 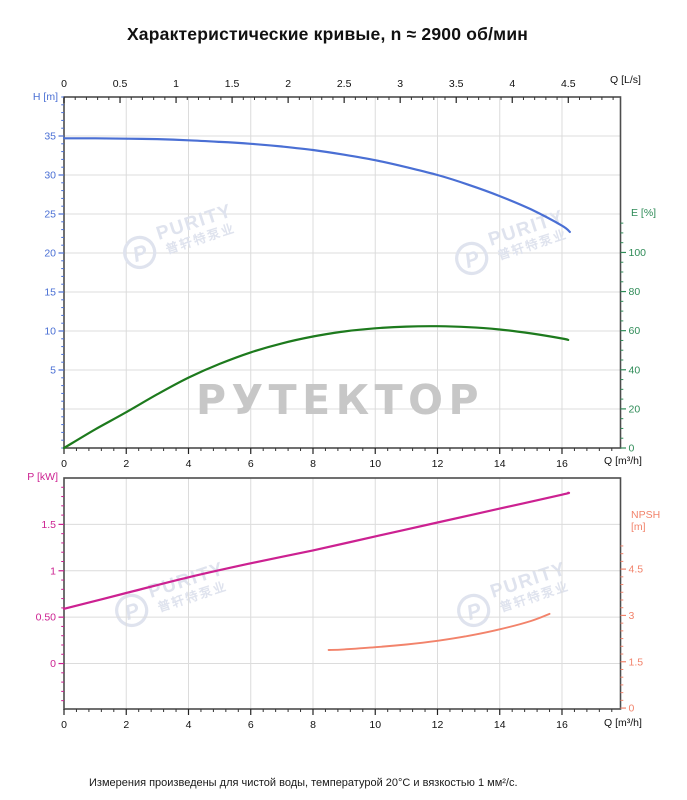 I want to click on y-right-tick-label: 40, so click(x=635, y=370).